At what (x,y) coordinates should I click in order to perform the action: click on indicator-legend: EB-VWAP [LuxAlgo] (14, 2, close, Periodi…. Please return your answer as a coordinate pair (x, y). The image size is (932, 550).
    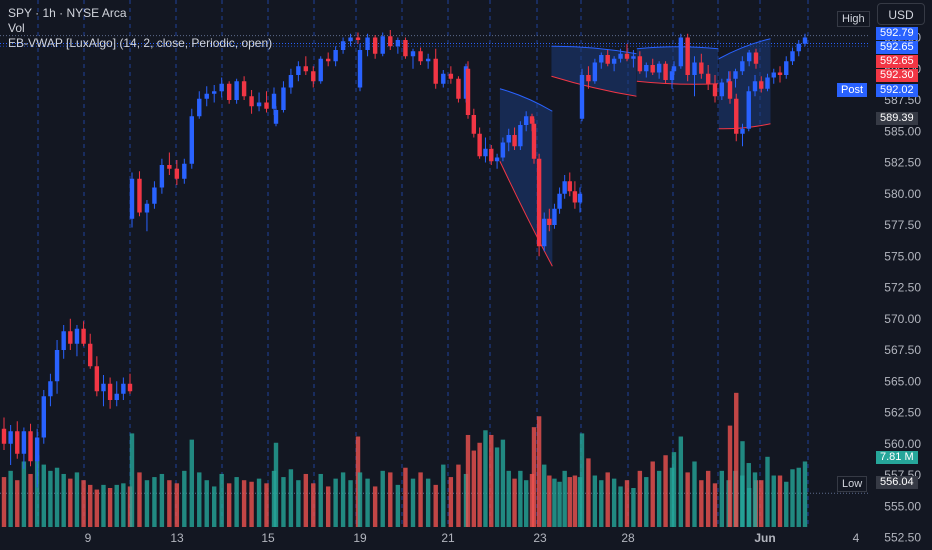
    Looking at the image, I should click on (140, 43).